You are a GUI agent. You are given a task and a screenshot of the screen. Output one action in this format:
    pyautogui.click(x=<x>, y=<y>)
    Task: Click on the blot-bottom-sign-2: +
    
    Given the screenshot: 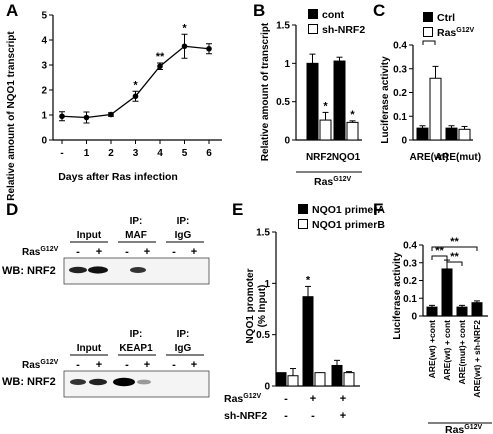 What is the action you would take?
    pyautogui.click(x=99, y=365)
    